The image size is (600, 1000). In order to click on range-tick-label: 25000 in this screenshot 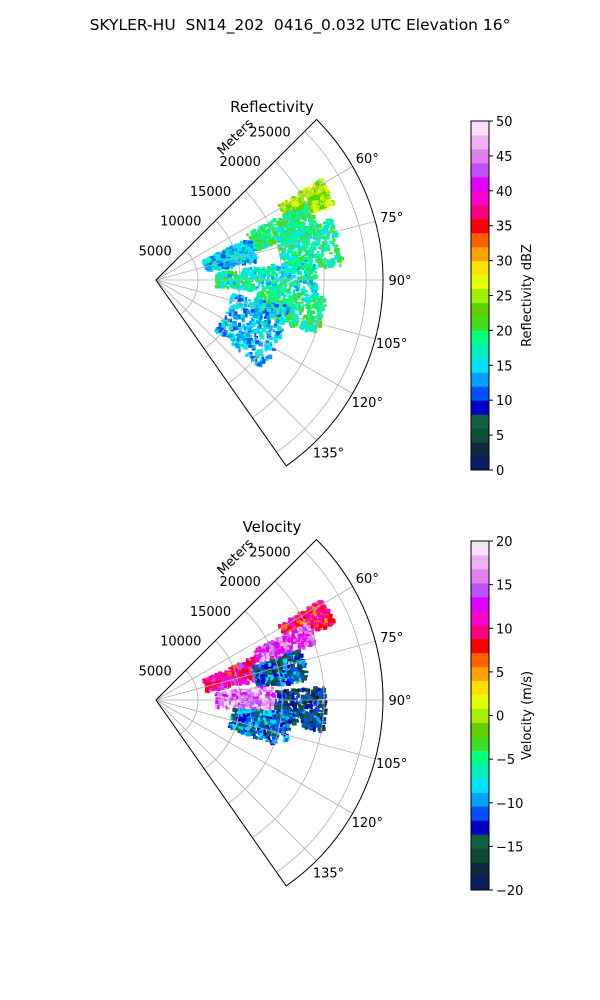, I will do `click(269, 132)`.